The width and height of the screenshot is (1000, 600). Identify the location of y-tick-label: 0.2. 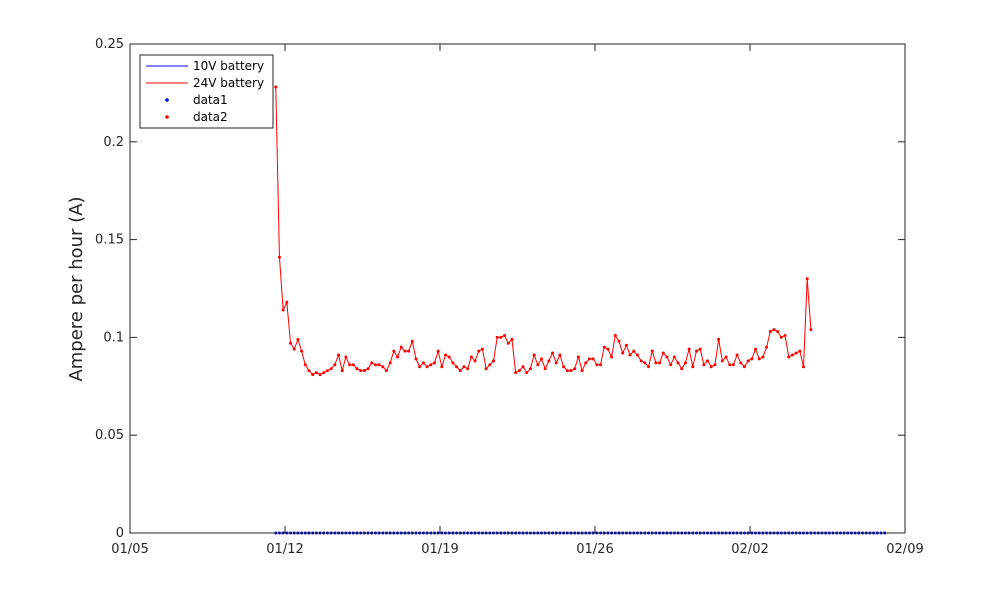
(113, 142).